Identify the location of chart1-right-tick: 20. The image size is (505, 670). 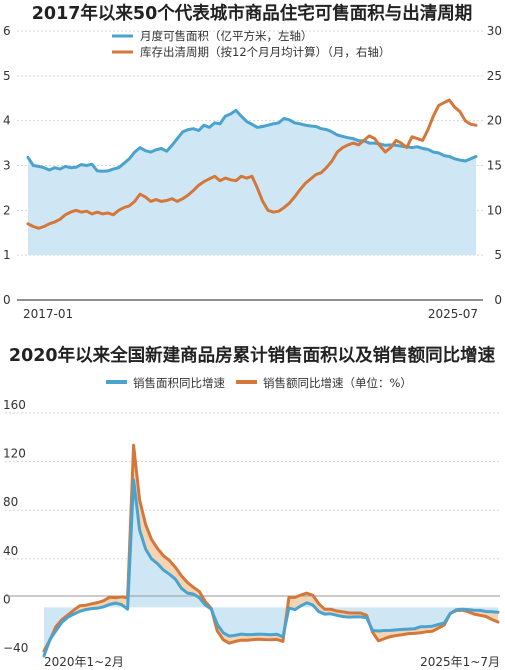
(494, 121).